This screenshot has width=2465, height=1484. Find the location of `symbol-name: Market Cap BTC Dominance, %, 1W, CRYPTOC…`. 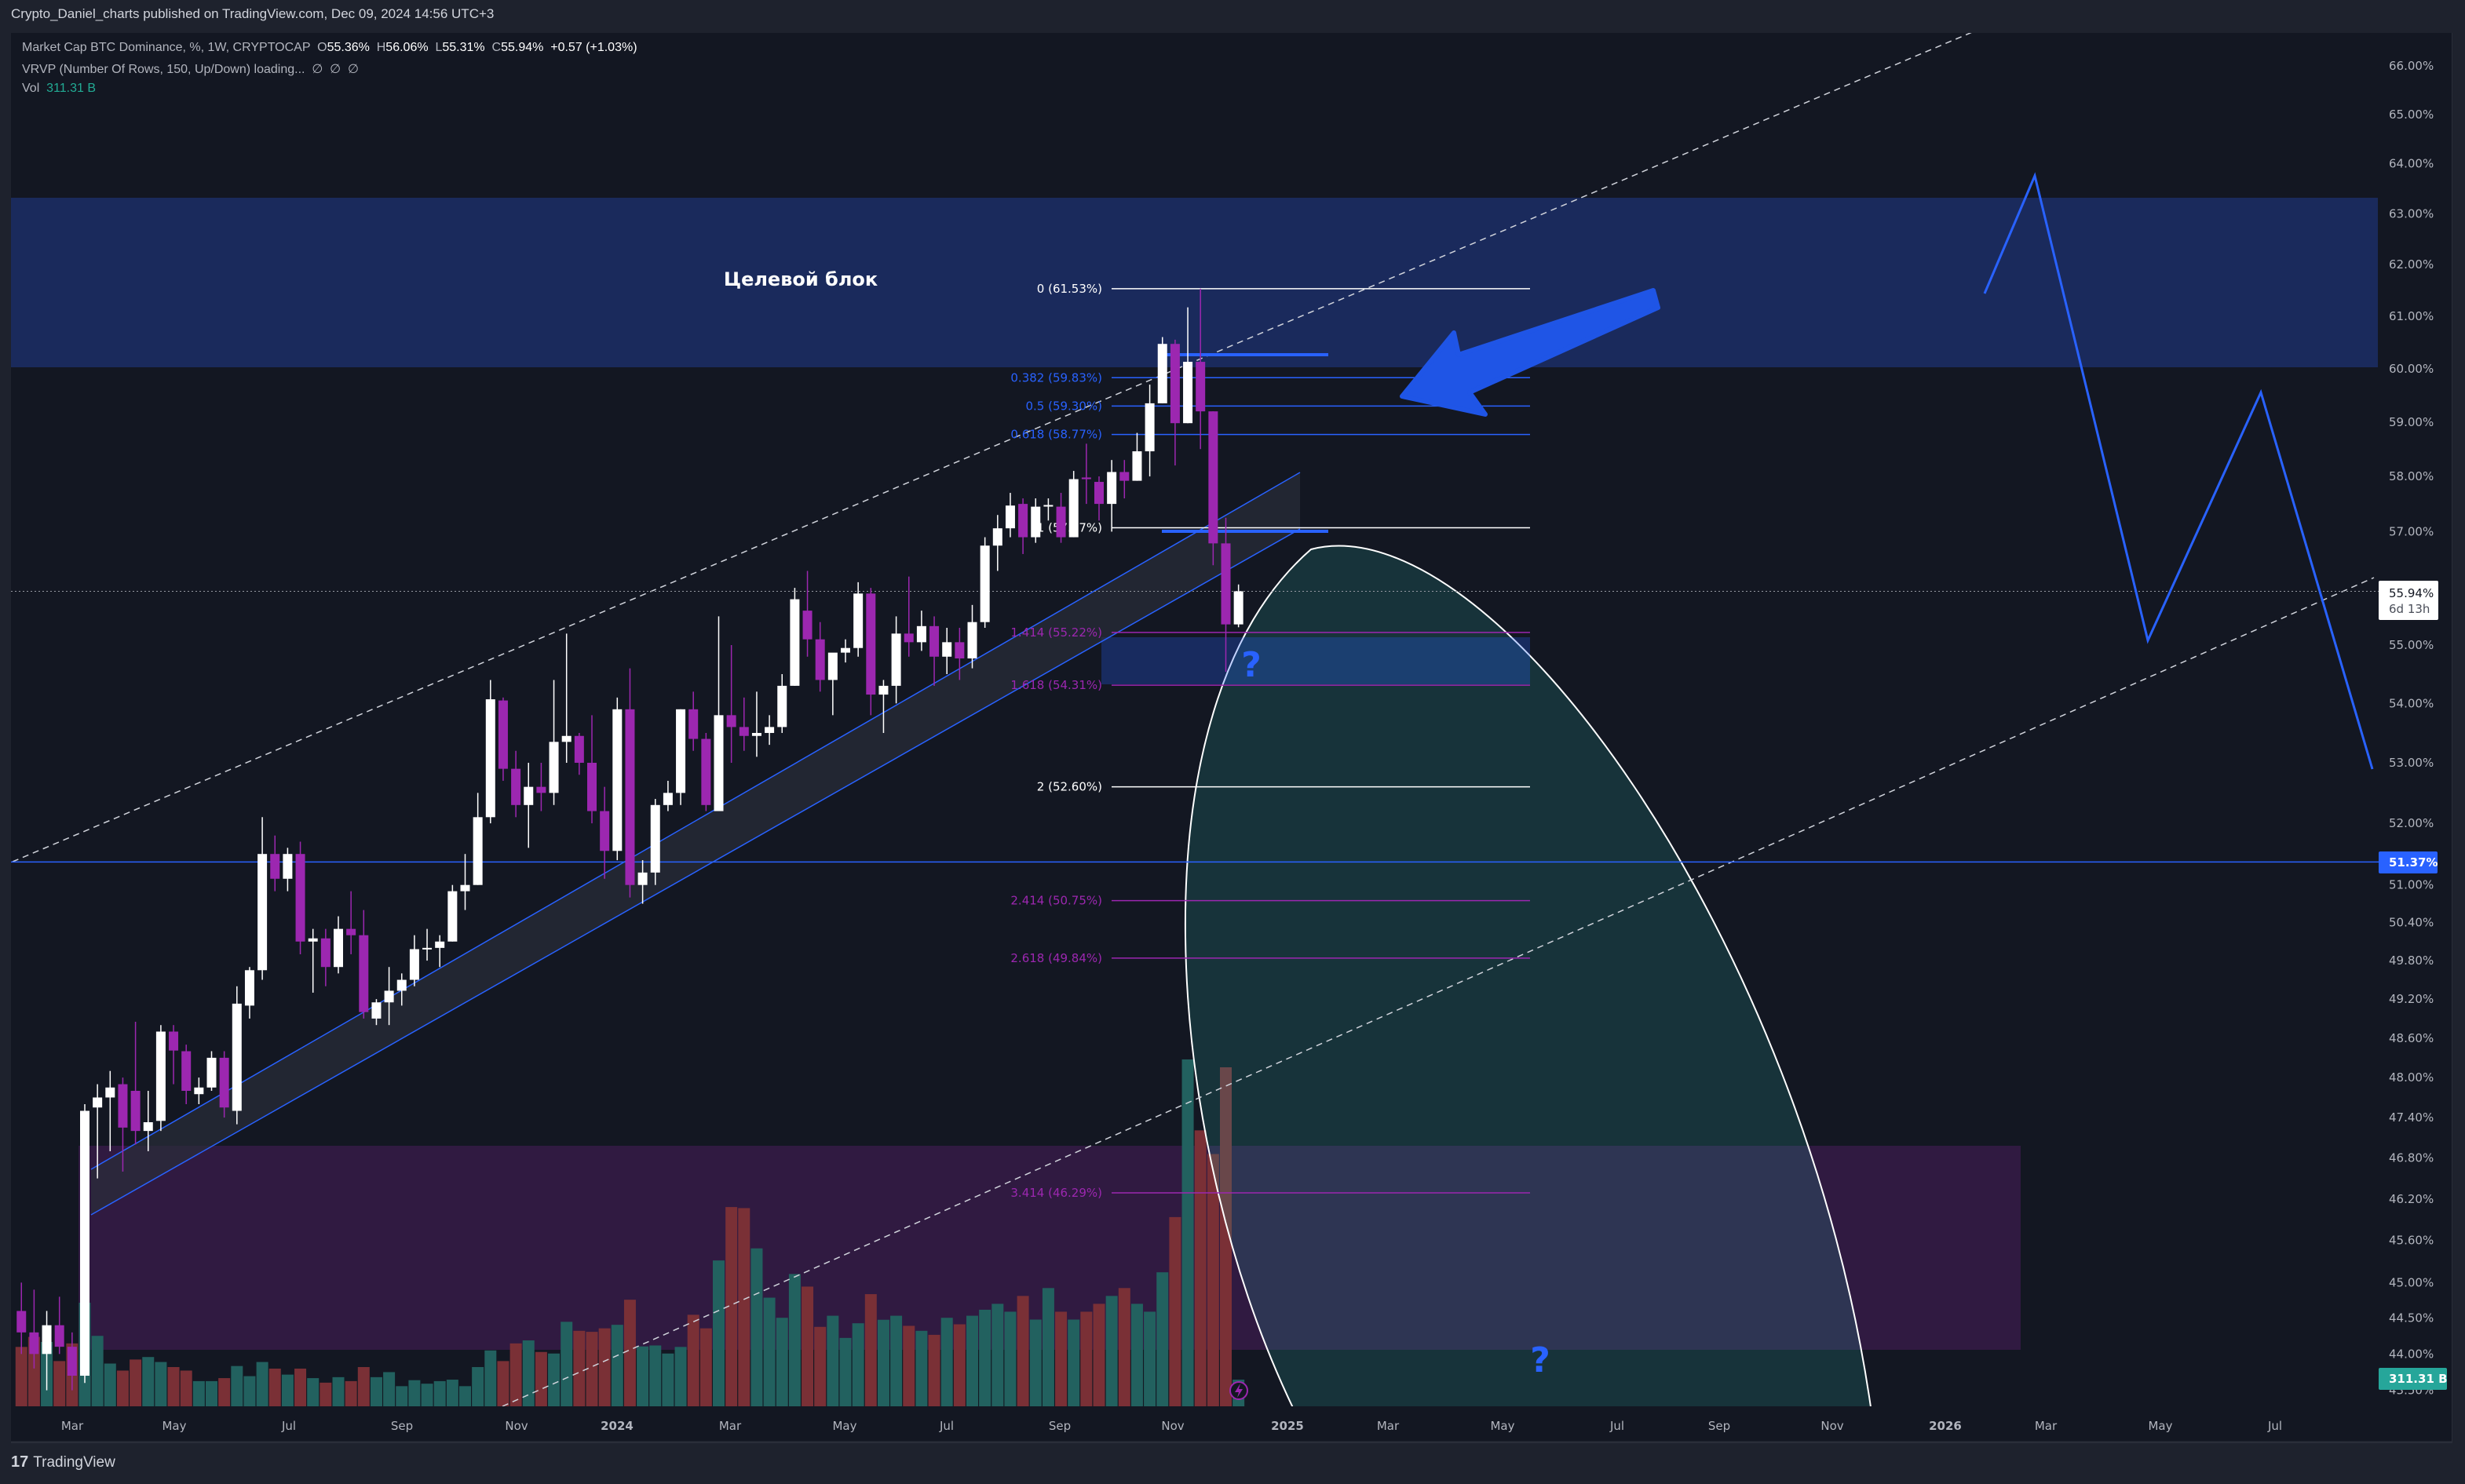

symbol-name: Market Cap BTC Dominance, %, 1W, CRYPTOC… is located at coordinates (166, 47).